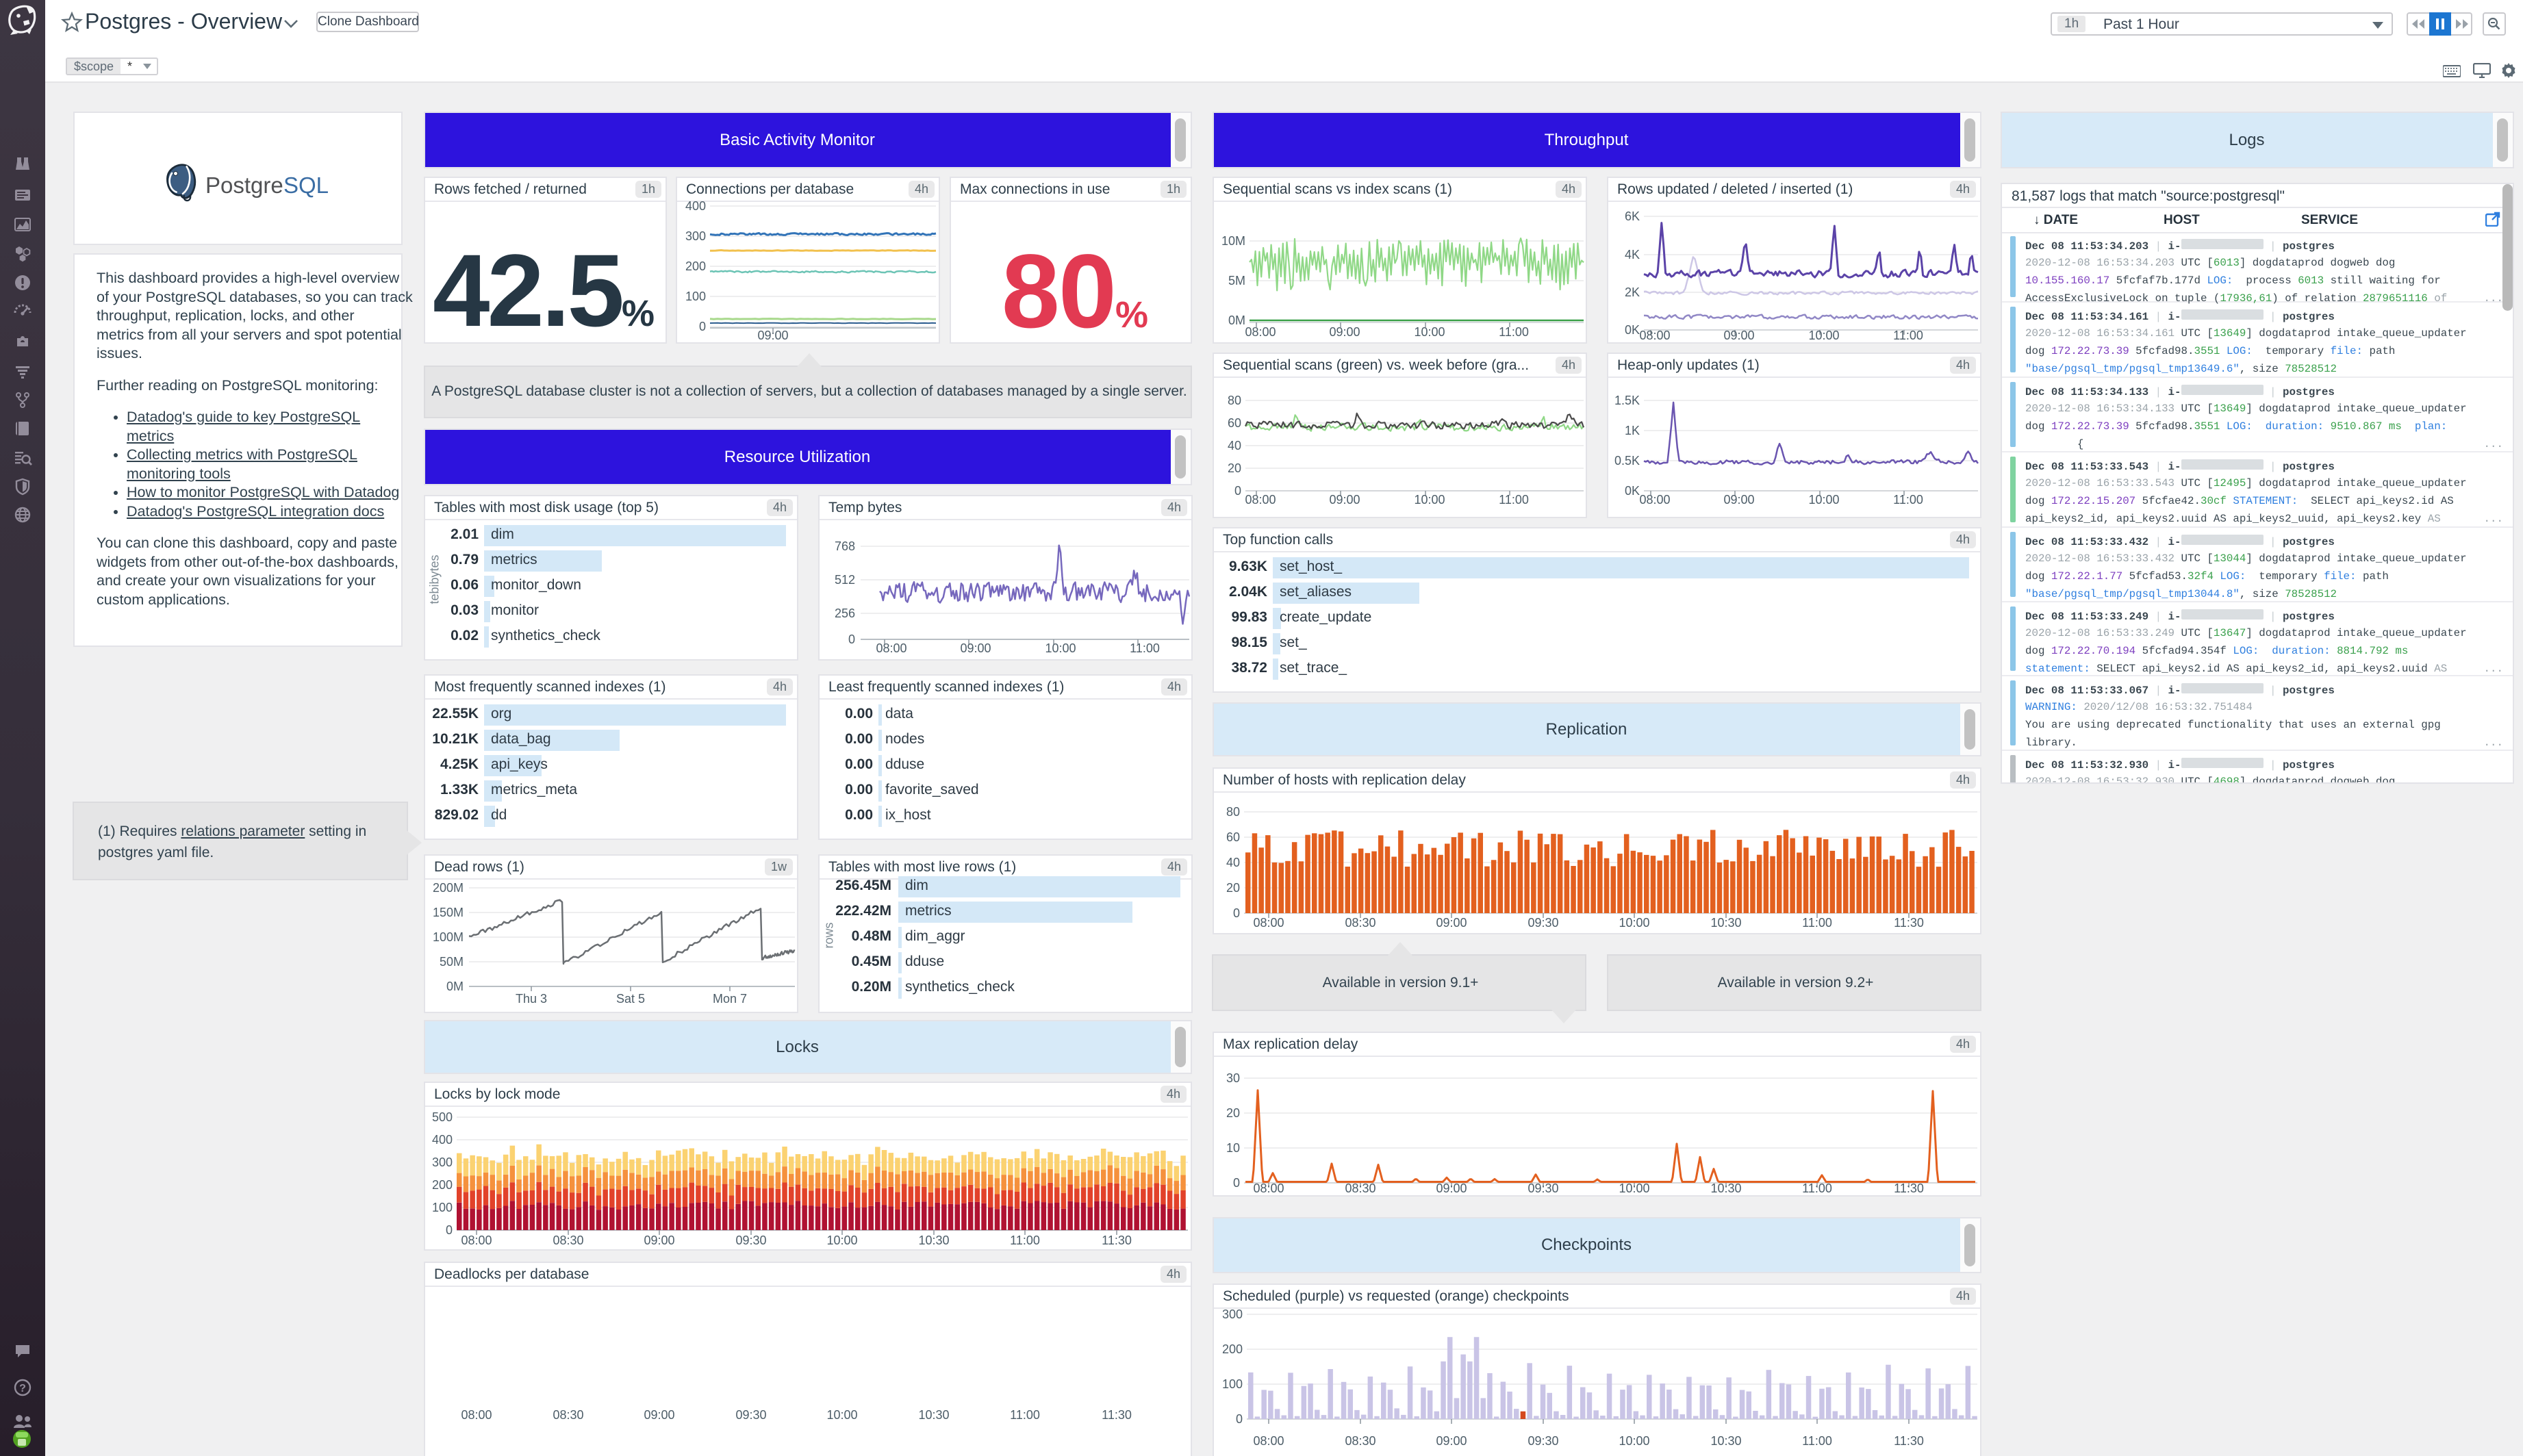 The image size is (2523, 1456). Describe the element at coordinates (448, 937) in the screenshot. I see `svg-text: 100M` at that location.